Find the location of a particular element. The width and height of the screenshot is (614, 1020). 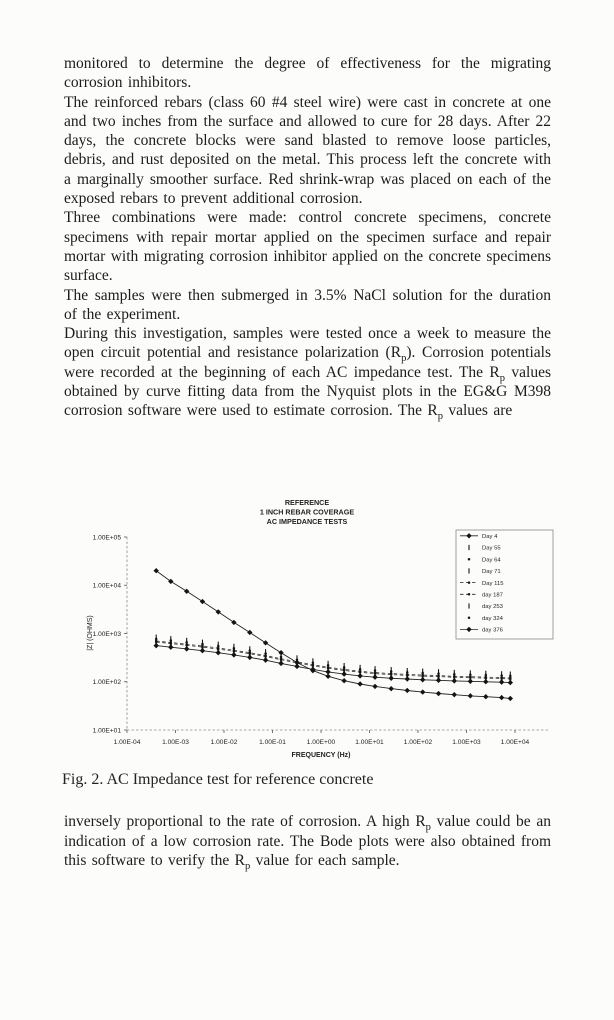

svg-text: 1.00E-04 is located at coordinates (127, 742).